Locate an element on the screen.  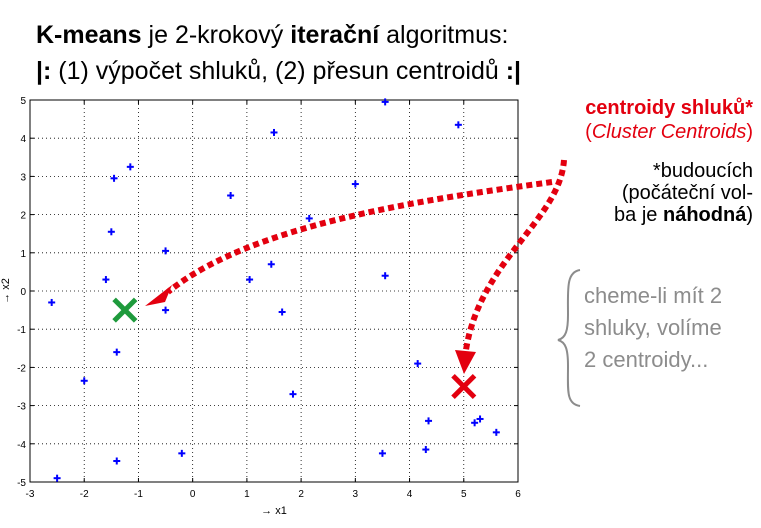
x-tick-label: -3 is located at coordinates (30, 494).